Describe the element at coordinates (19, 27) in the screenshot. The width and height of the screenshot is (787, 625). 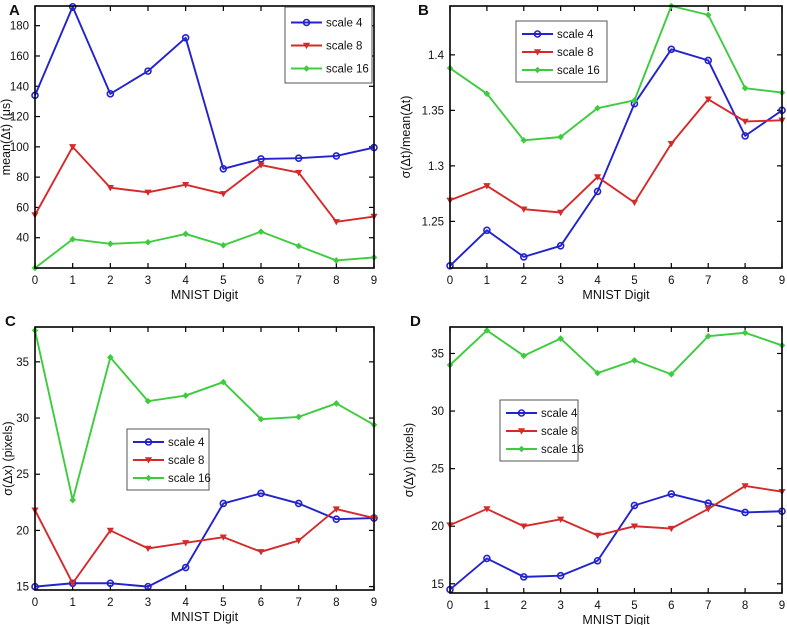
I see `y-tick-label: 180` at that location.